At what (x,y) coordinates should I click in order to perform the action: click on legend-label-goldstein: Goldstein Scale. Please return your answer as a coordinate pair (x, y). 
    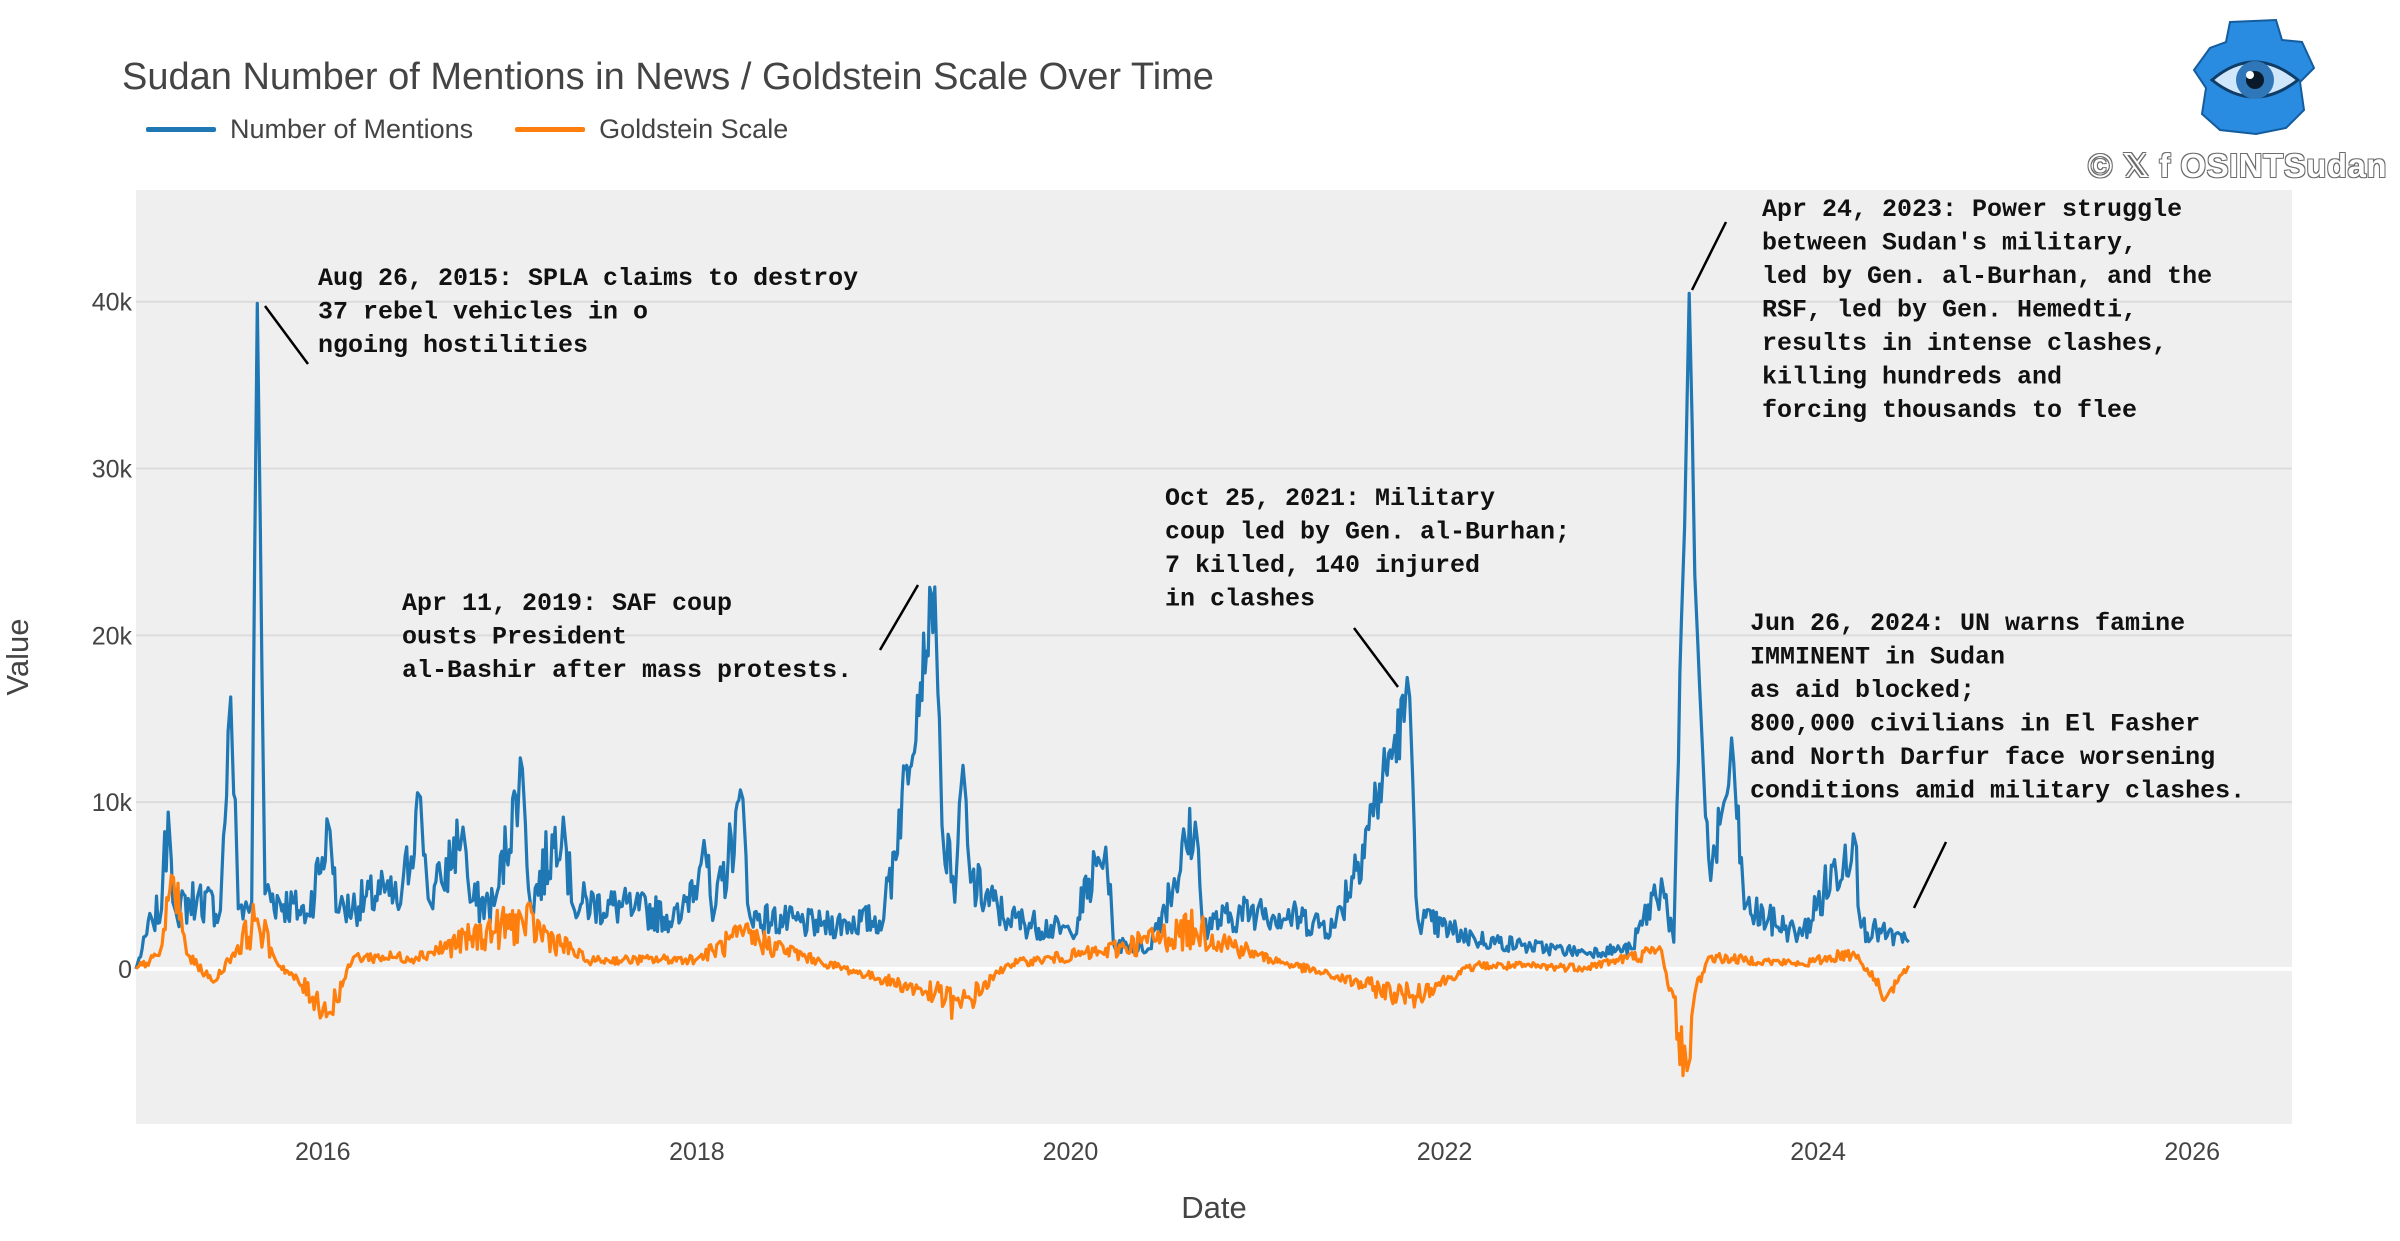
    Looking at the image, I should click on (694, 129).